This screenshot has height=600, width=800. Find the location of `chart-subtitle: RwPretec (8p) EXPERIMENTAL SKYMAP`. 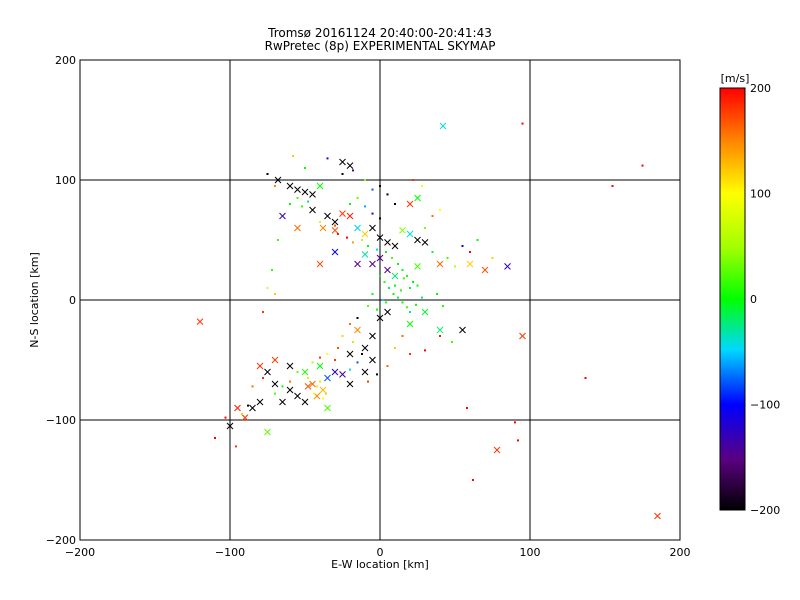

chart-subtitle: RwPretec (8p) EXPERIMENTAL SKYMAP is located at coordinates (380, 46).